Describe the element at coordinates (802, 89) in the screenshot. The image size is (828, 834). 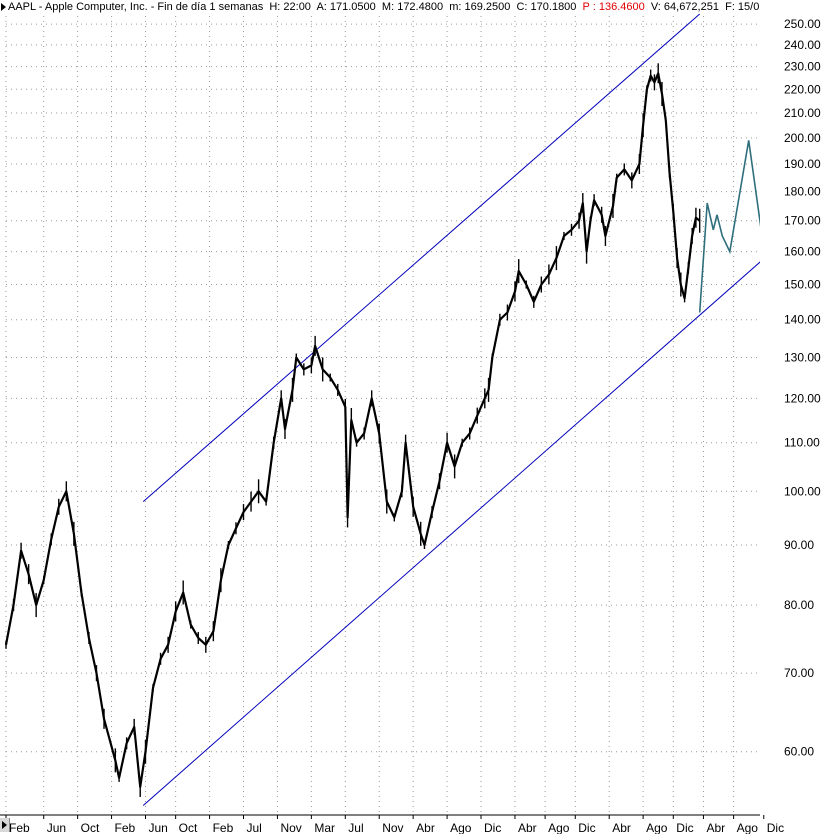
I see `y-tick-label: 220.00` at that location.